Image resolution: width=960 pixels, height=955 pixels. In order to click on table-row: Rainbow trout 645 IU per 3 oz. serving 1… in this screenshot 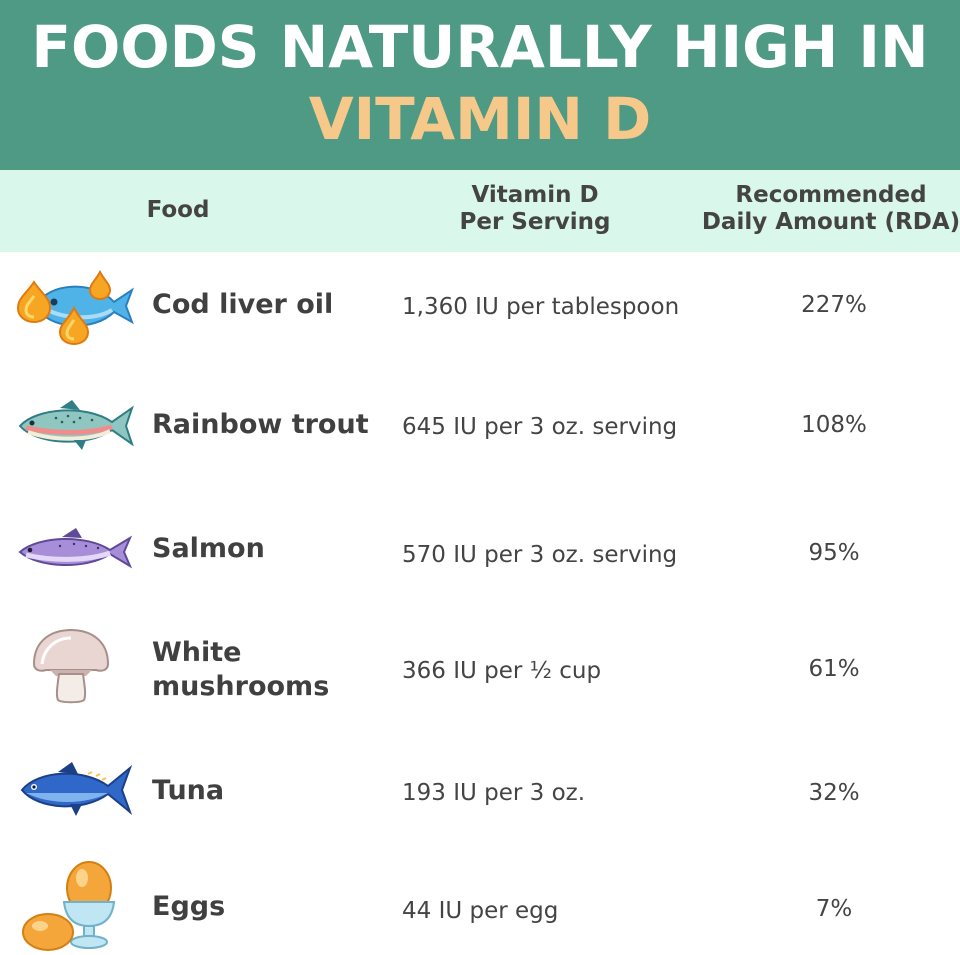, I will do `click(480, 430)`.